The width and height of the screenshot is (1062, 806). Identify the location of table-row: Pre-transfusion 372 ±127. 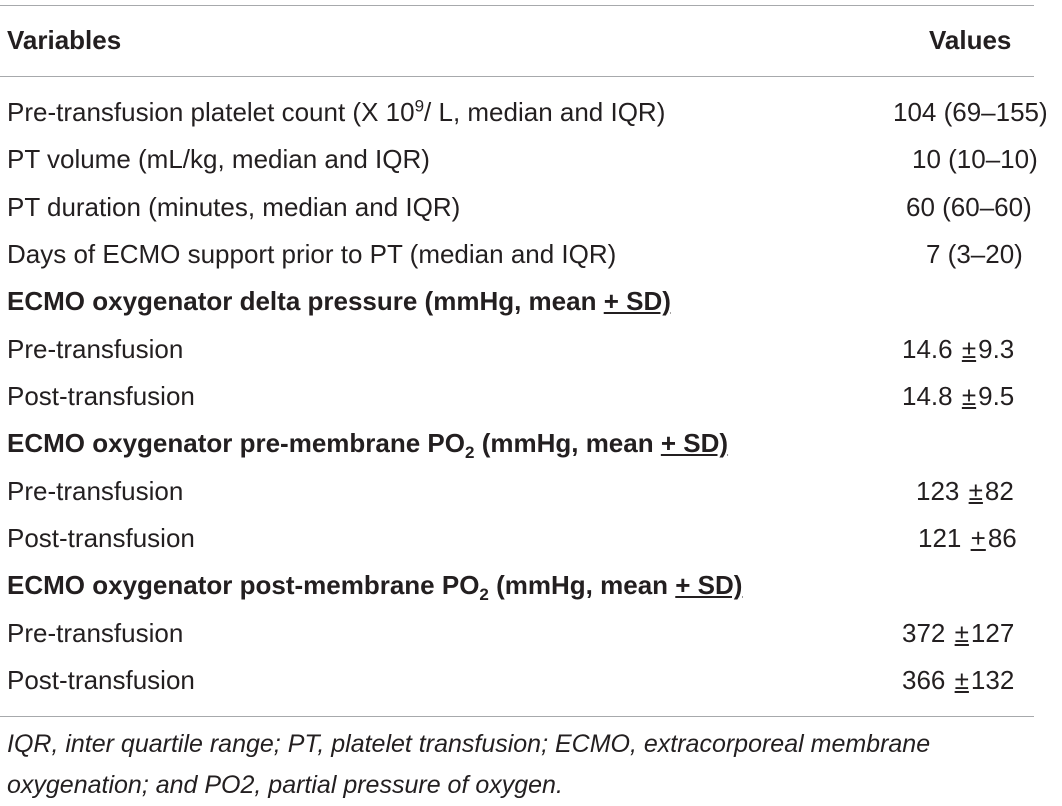
(531, 633).